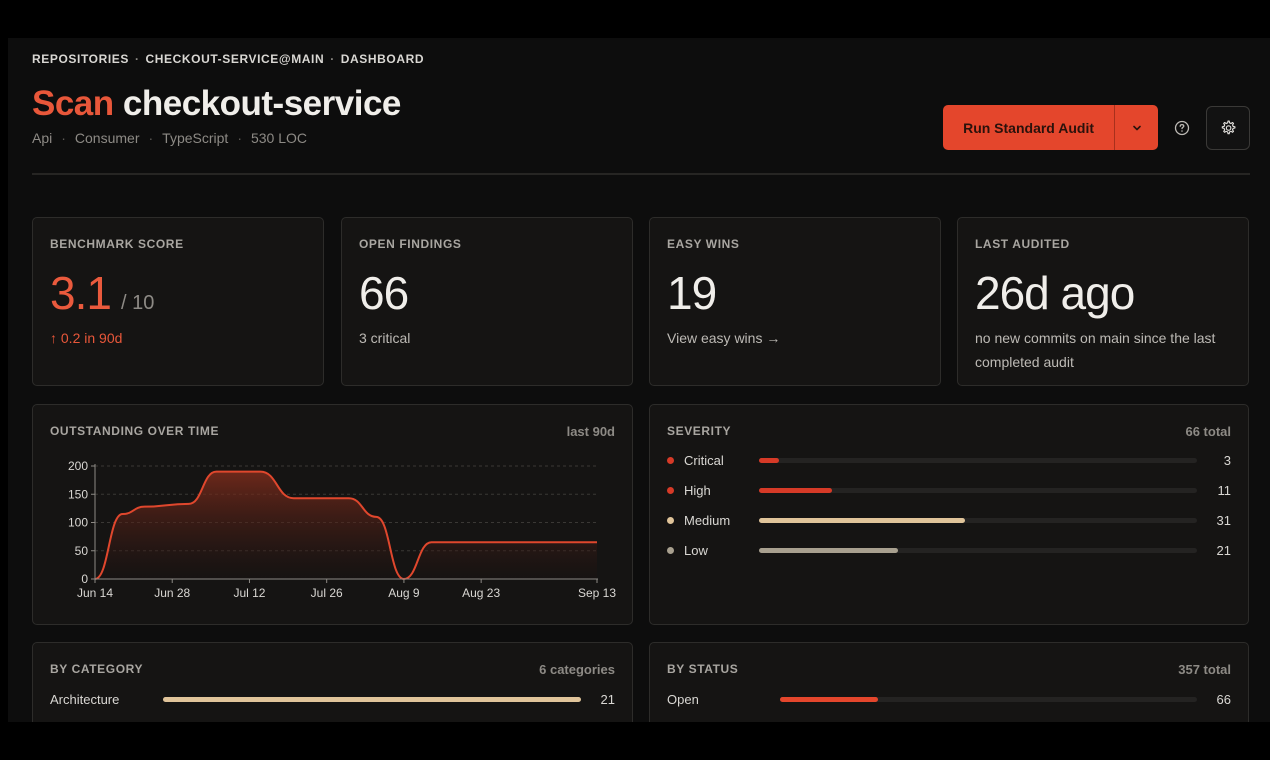 The height and width of the screenshot is (760, 1270). Describe the element at coordinates (795, 301) in the screenshot. I see `easy-wins-card: EASY WINS 19 View easy wins →` at that location.